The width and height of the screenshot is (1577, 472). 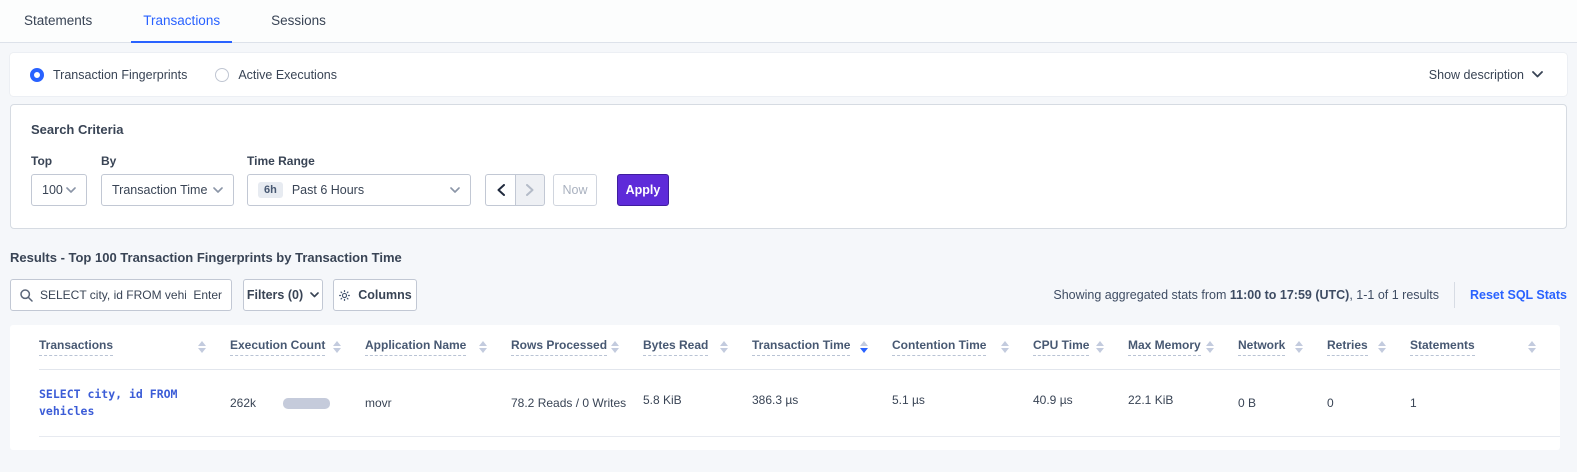 I want to click on radio-unselected-icon, so click(x=222, y=74).